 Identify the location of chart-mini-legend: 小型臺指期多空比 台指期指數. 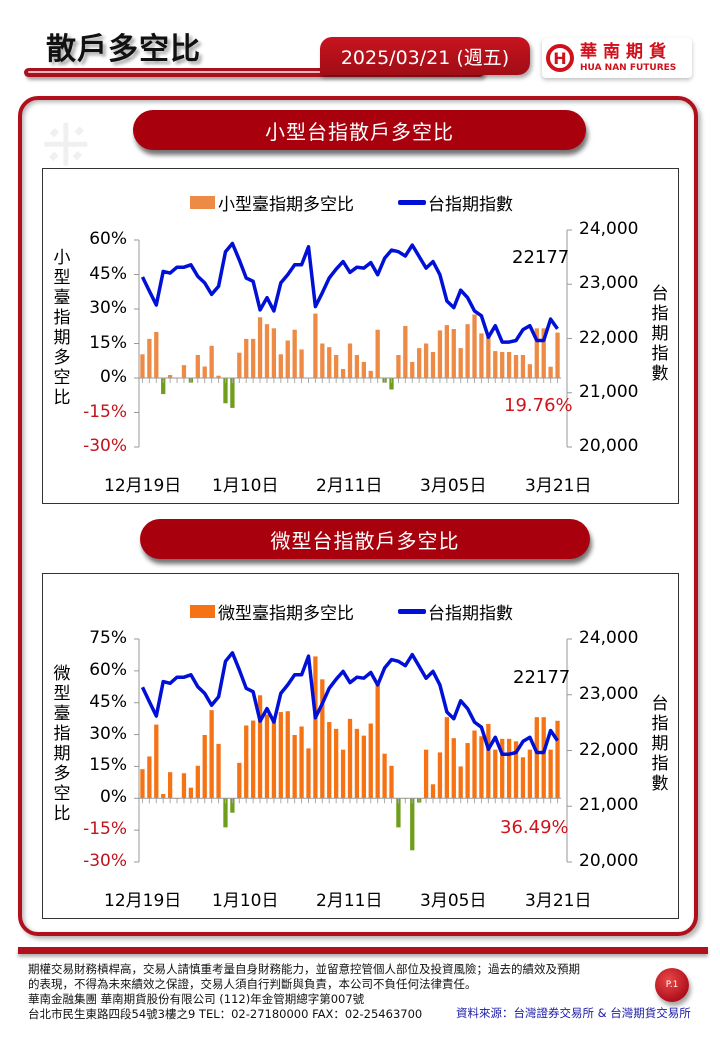
(351, 202).